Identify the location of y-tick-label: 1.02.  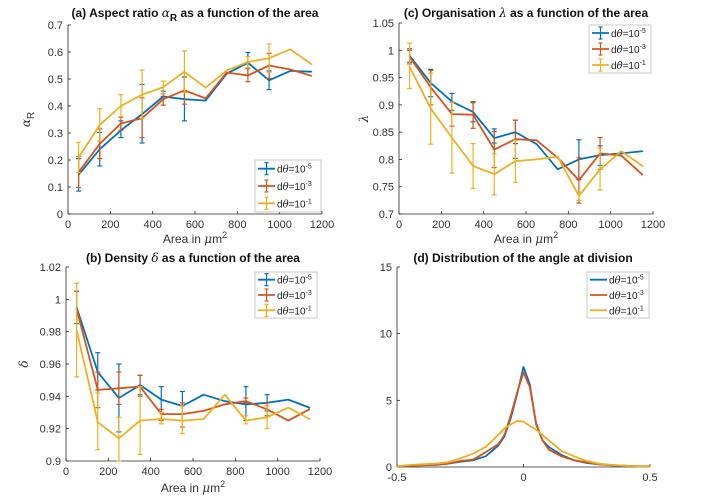
(50, 268).